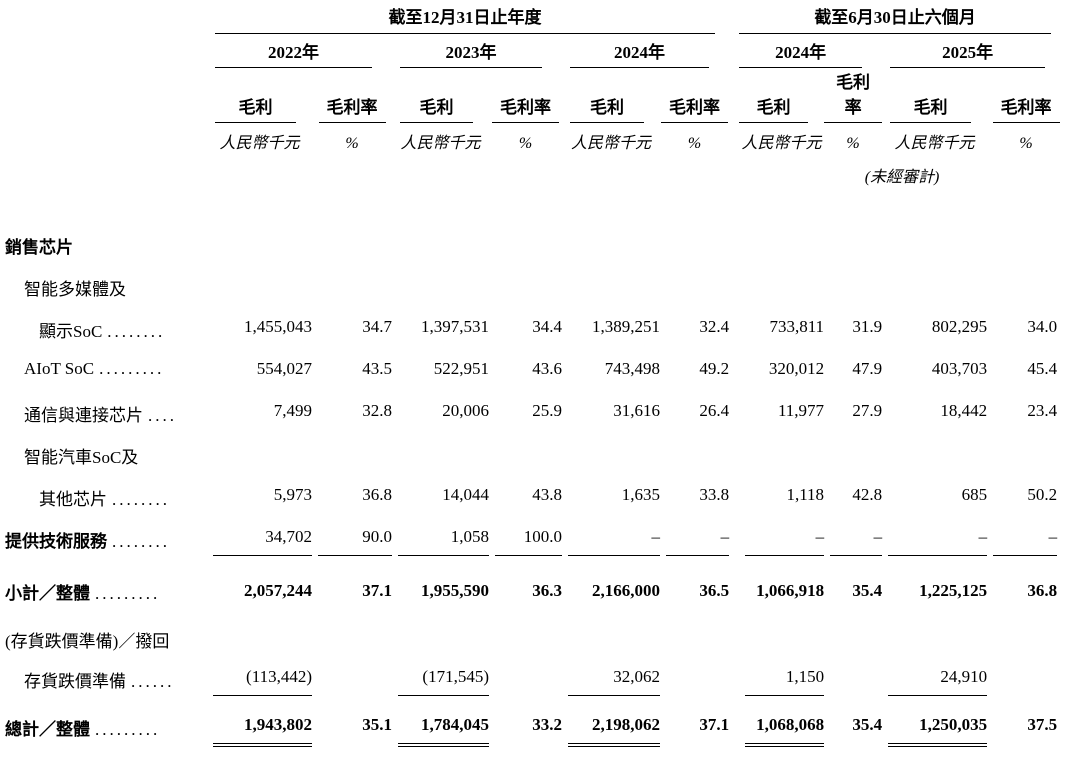 This screenshot has width=1070, height=762. Describe the element at coordinates (377, 368) in the screenshot. I see `cell-value: 43.5` at that location.